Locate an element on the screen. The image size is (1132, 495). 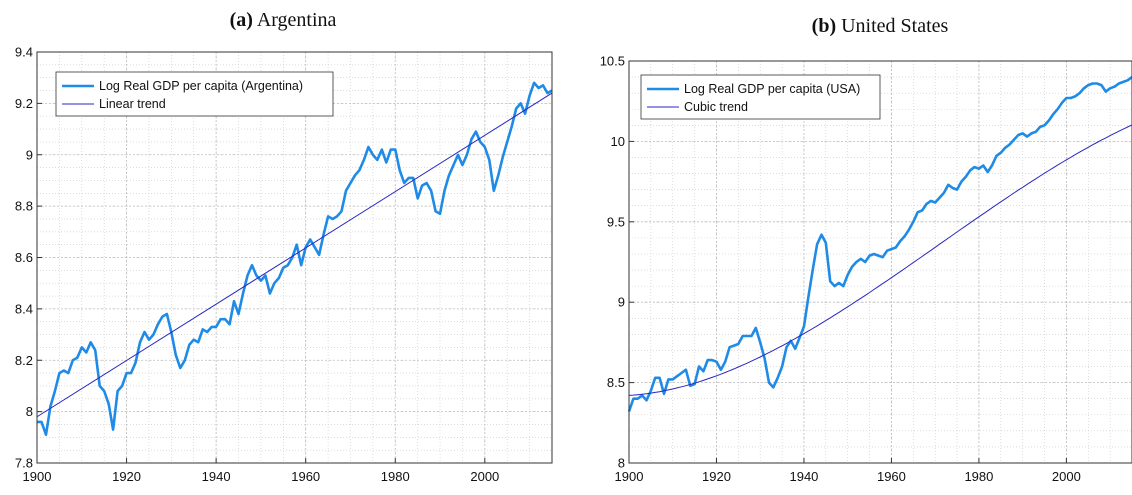
y-tick-label: 9.5 is located at coordinates (616, 221).